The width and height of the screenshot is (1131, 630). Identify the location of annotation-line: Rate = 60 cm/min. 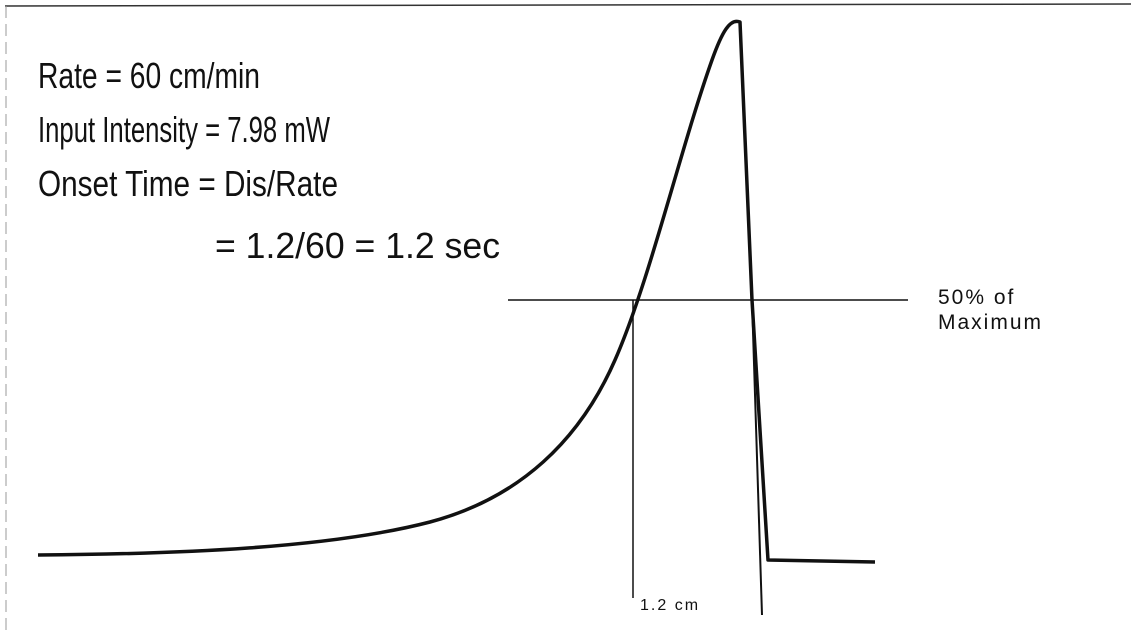
(149, 75).